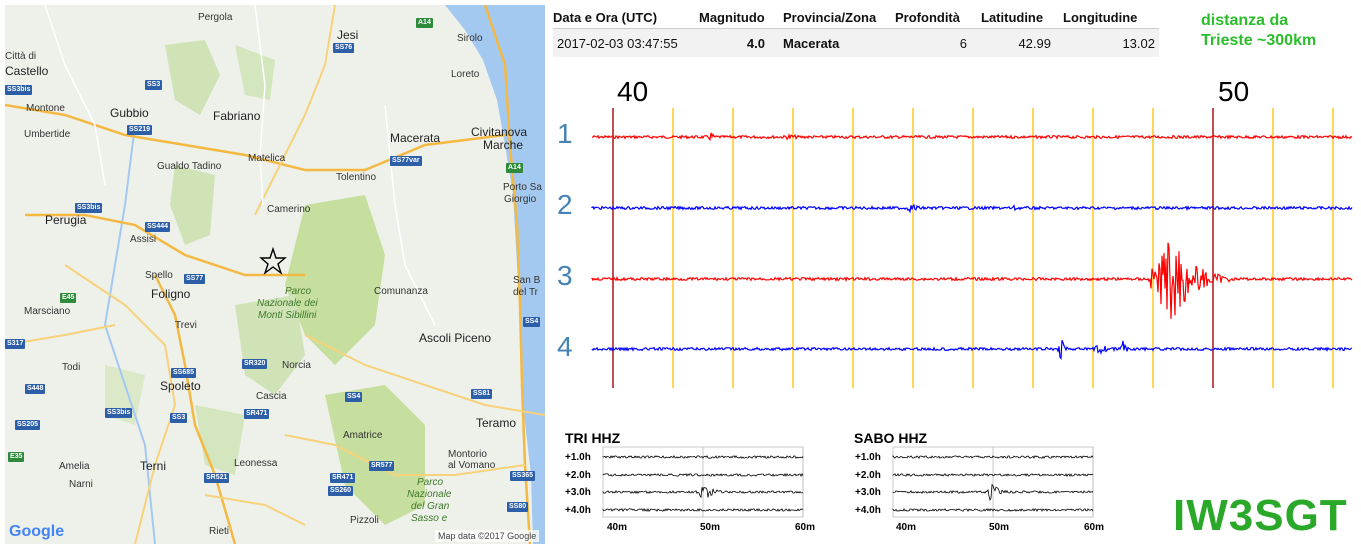  What do you see at coordinates (578, 475) in the screenshot?
I see `helicorder-row-label: +2.0h` at bounding box center [578, 475].